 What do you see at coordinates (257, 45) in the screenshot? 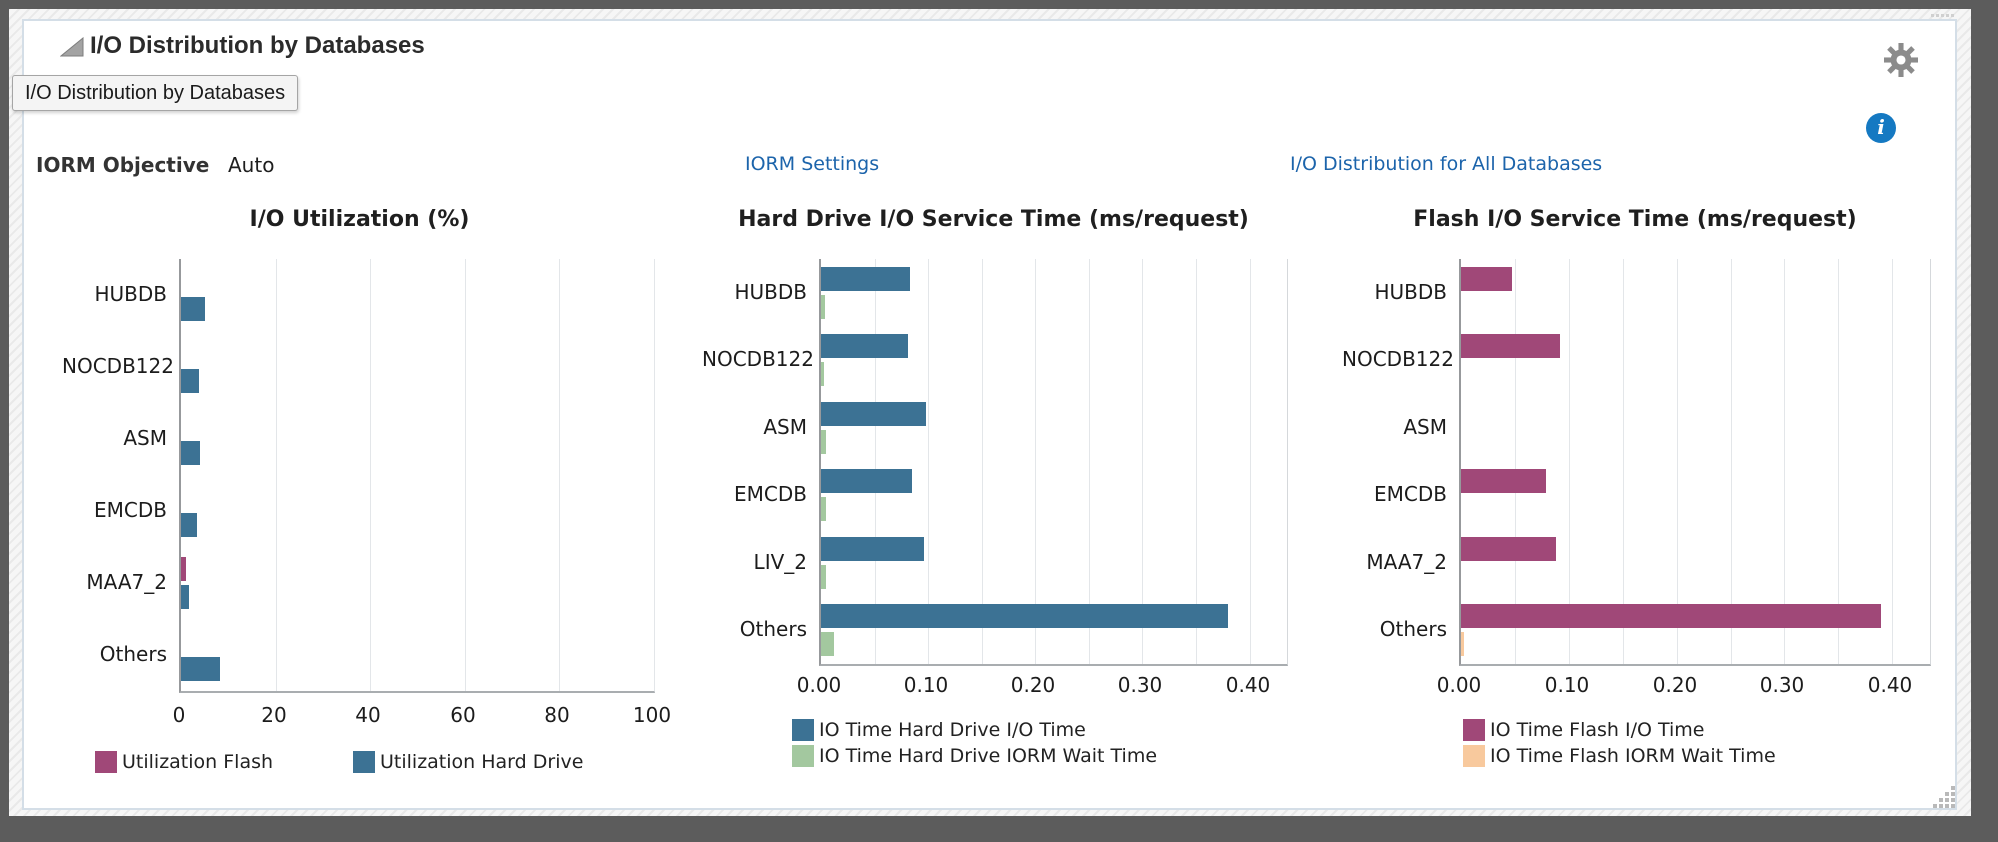
I see `page-title: I/O Distribution by Databases` at bounding box center [257, 45].